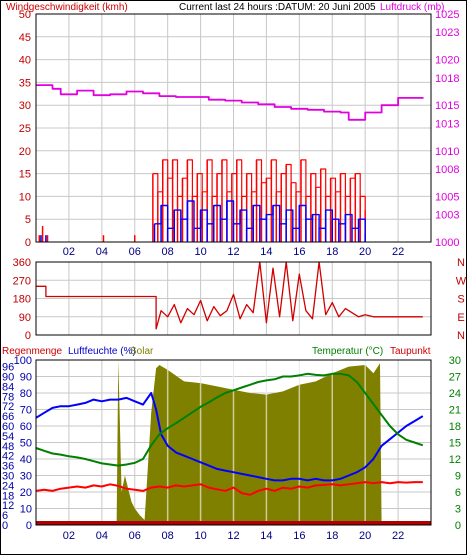 This screenshot has height=560, width=467. What do you see at coordinates (142, 351) in the screenshot?
I see `solar-label: Solar` at bounding box center [142, 351].